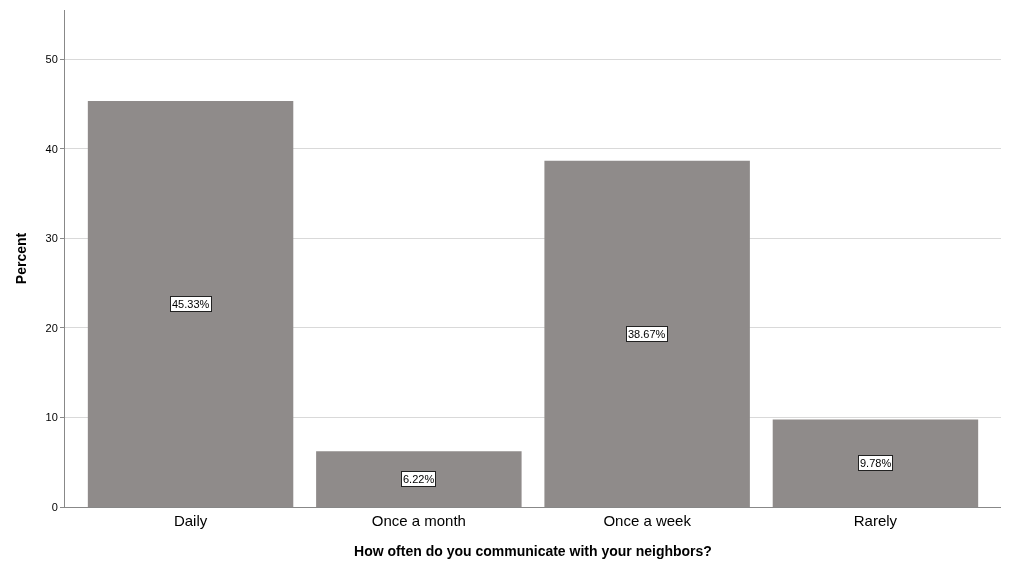  What do you see at coordinates (876, 463) in the screenshot?
I see `data-label: 9.78%` at bounding box center [876, 463].